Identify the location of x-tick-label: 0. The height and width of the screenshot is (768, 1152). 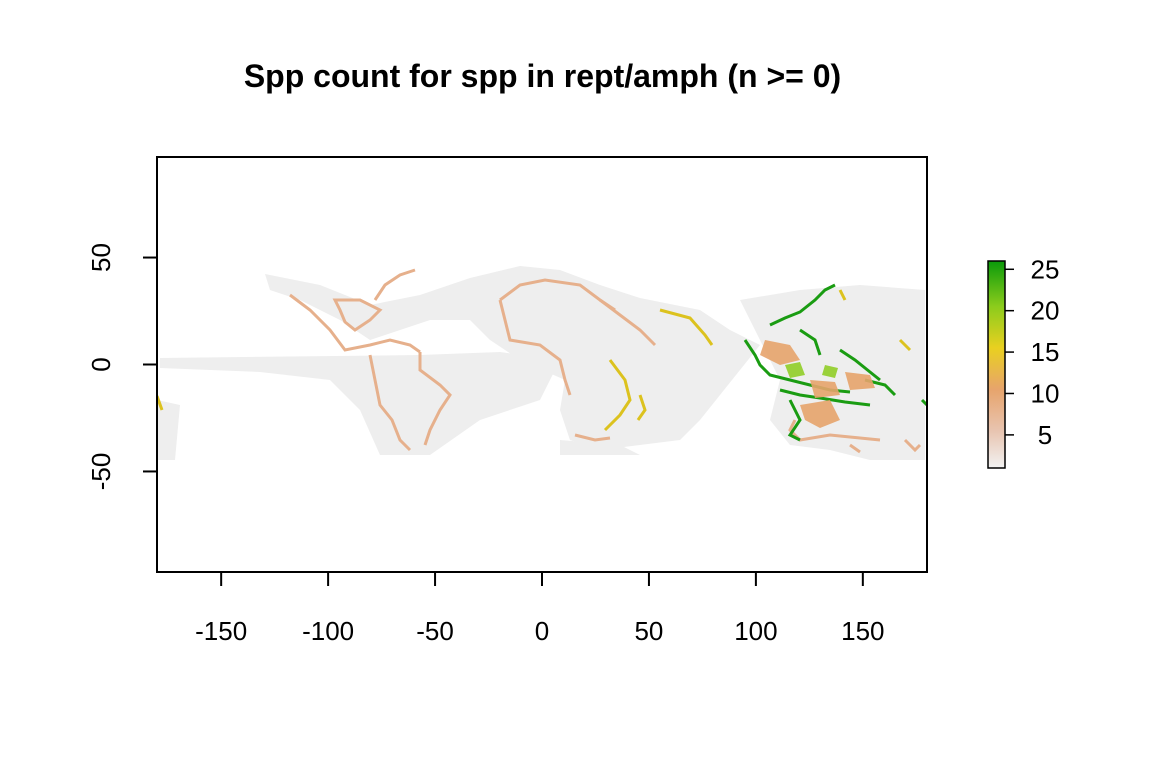
(542, 631).